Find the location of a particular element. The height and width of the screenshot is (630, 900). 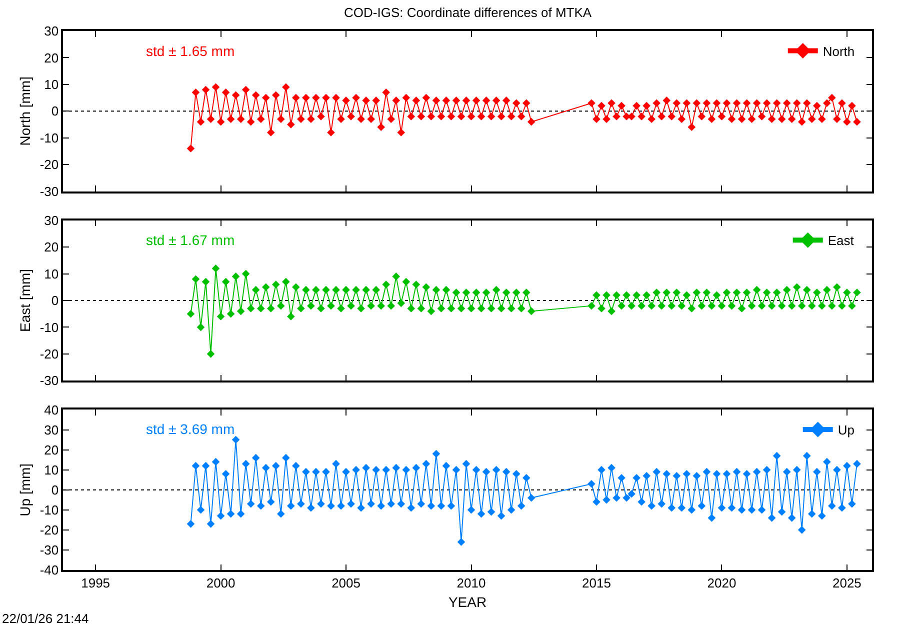

x-tick-label: 2000 is located at coordinates (221, 582).